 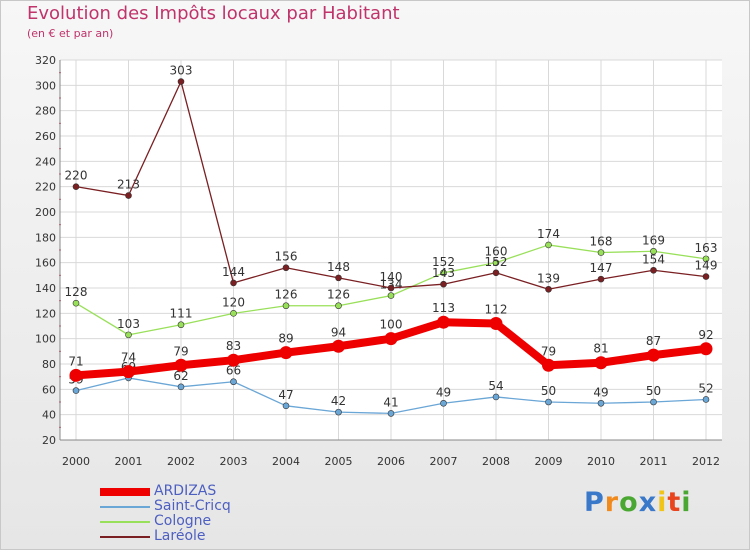 I want to click on data-label-lar-ole: 220, so click(x=76, y=176).